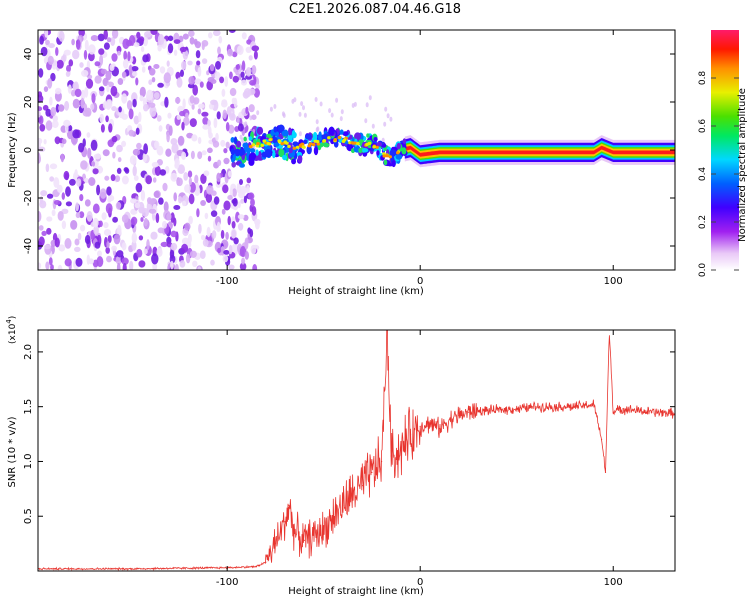  What do you see at coordinates (725, 150) in the screenshot?
I see `colorbar-gradient` at bounding box center [725, 150].